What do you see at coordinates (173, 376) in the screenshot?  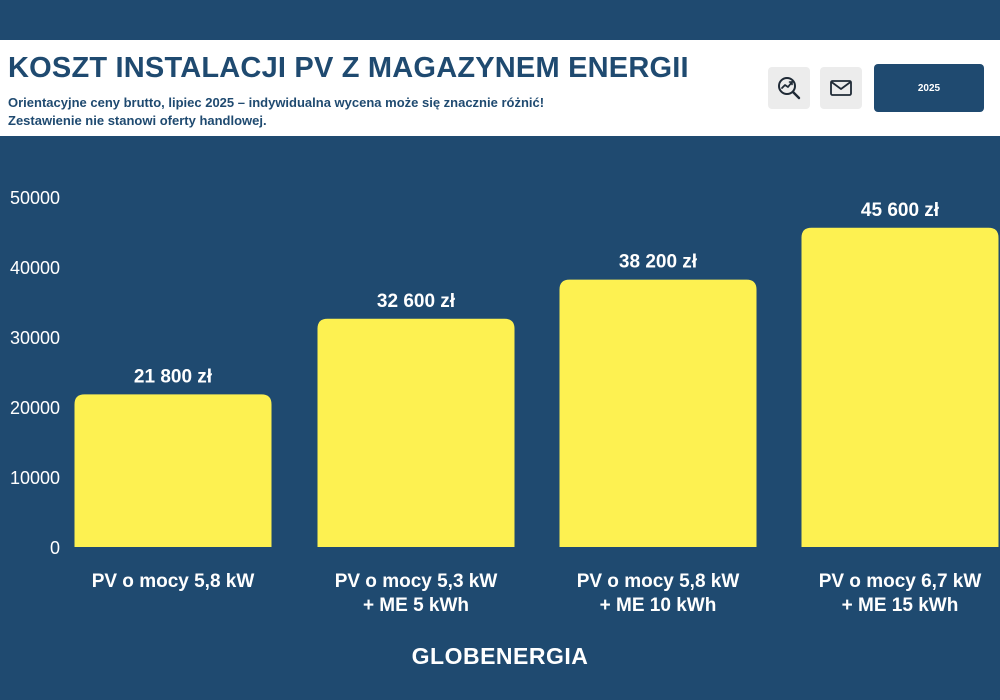 I see `data-label-1: 21 800 zł` at bounding box center [173, 376].